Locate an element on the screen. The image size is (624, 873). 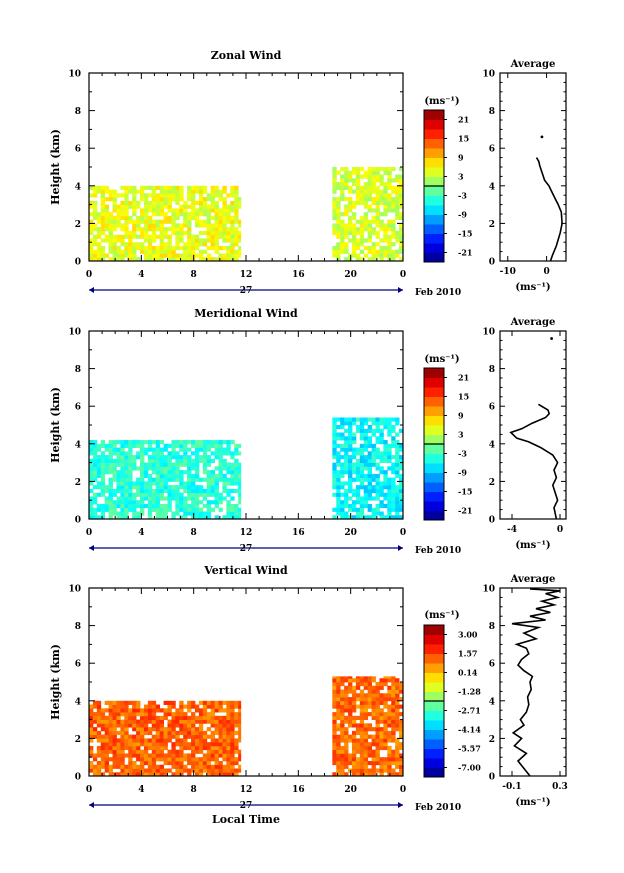
x-tick-label: 12 is located at coordinates (246, 790).